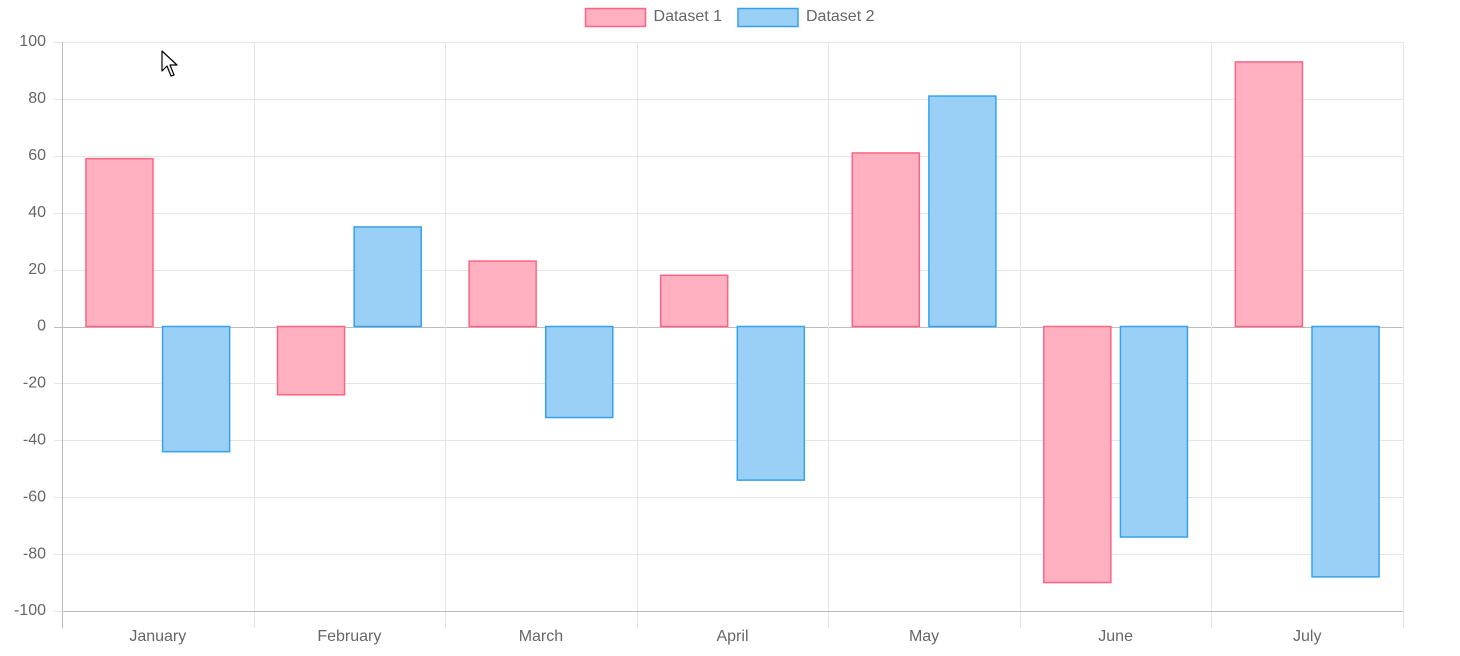 The height and width of the screenshot is (656, 1460). I want to click on y-tick-label: -100, so click(30, 610).